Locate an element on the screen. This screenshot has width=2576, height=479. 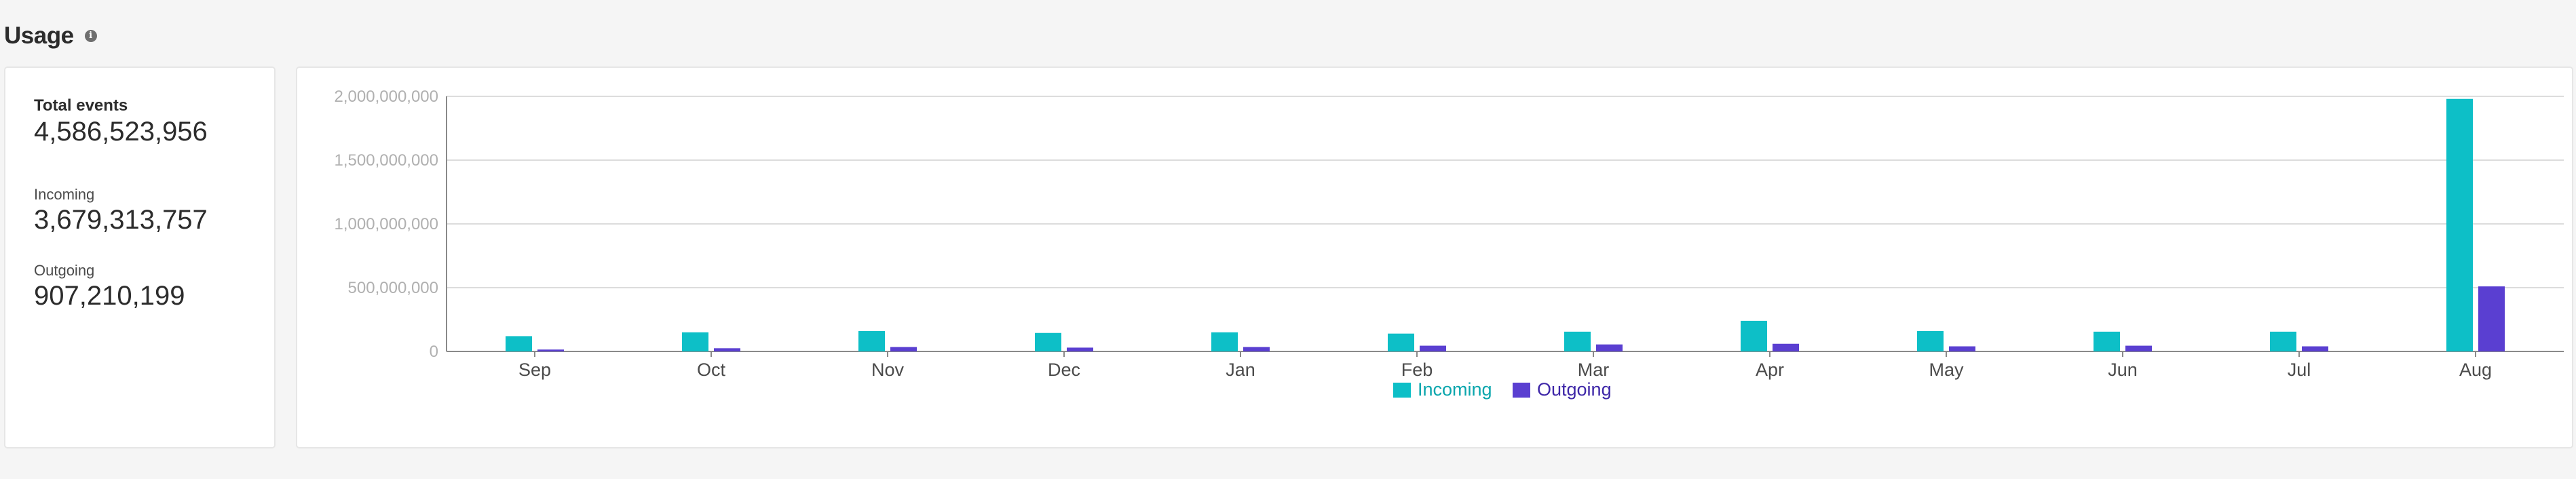
total-events-stat: Total events 4,586,523,956 is located at coordinates (121, 122).